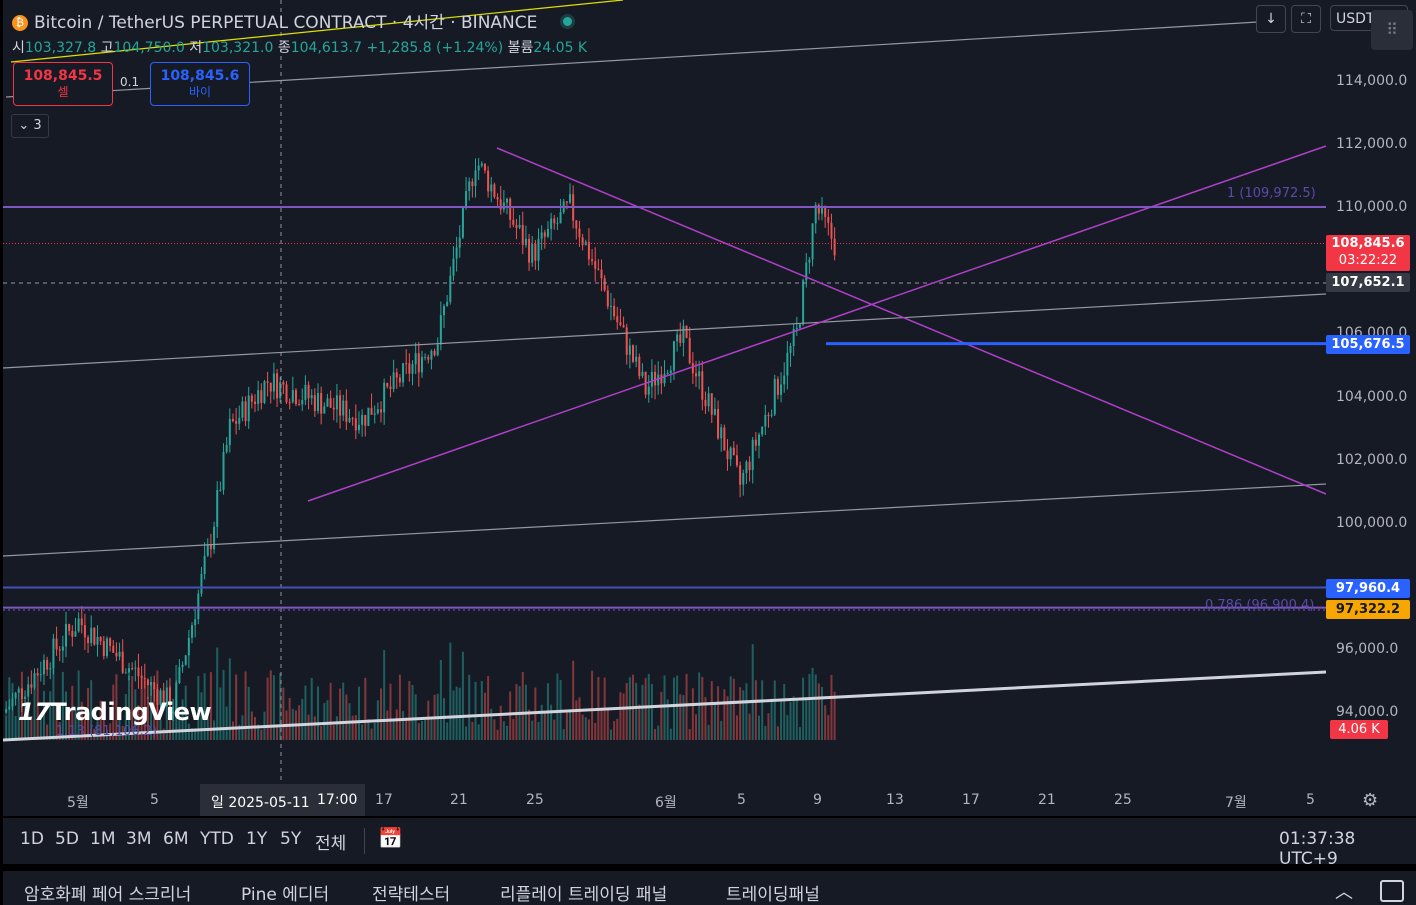 The image size is (1416, 905). What do you see at coordinates (176, 839) in the screenshot?
I see `range-6m-button: 6M` at bounding box center [176, 839].